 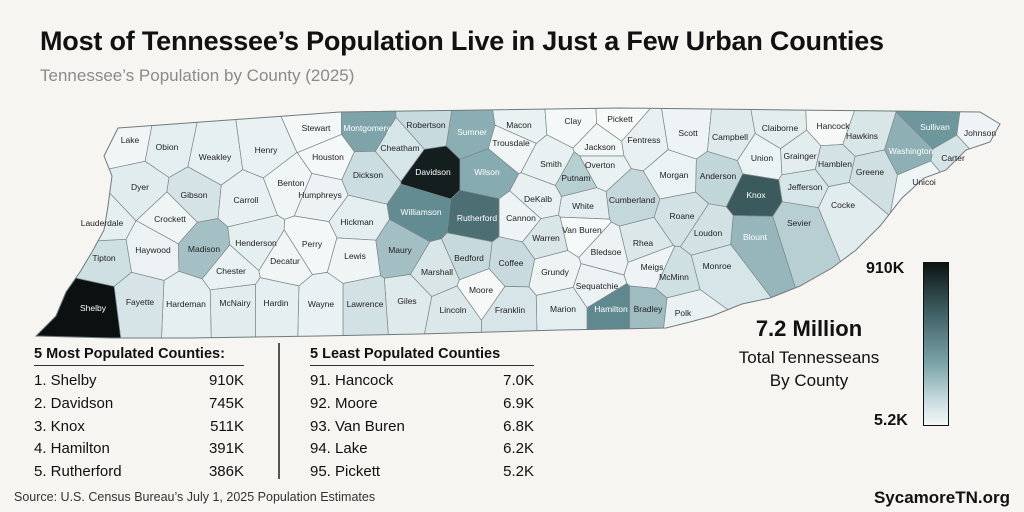 What do you see at coordinates (481, 290) in the screenshot?
I see `county-label-moore: Moore` at bounding box center [481, 290].